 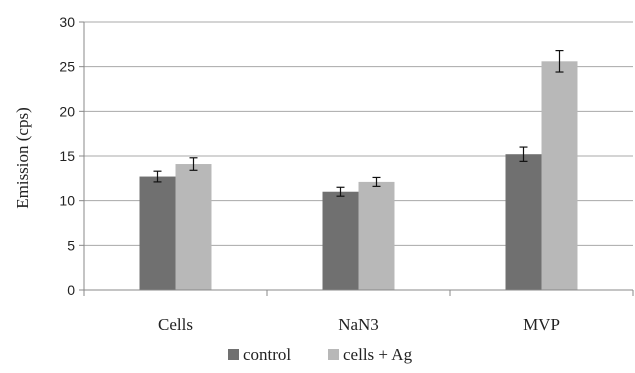 What do you see at coordinates (67, 156) in the screenshot?
I see `y-tick-label: 15` at bounding box center [67, 156].